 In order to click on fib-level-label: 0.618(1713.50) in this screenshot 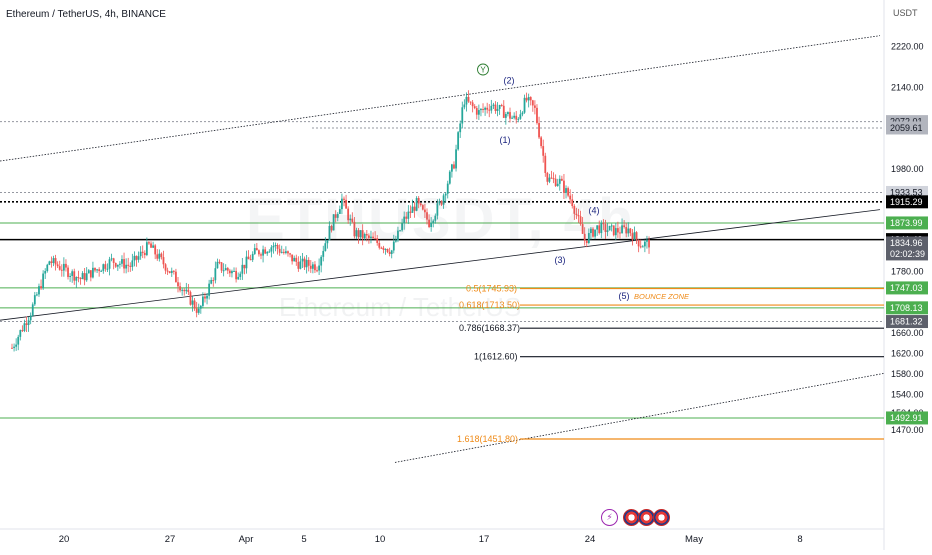, I will do `click(489, 305)`.